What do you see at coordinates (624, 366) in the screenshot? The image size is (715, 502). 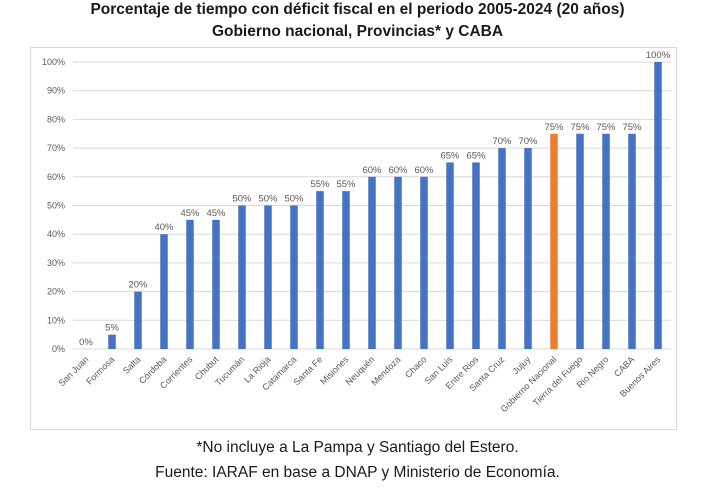 I see `x-tick-label: CABA` at bounding box center [624, 366].